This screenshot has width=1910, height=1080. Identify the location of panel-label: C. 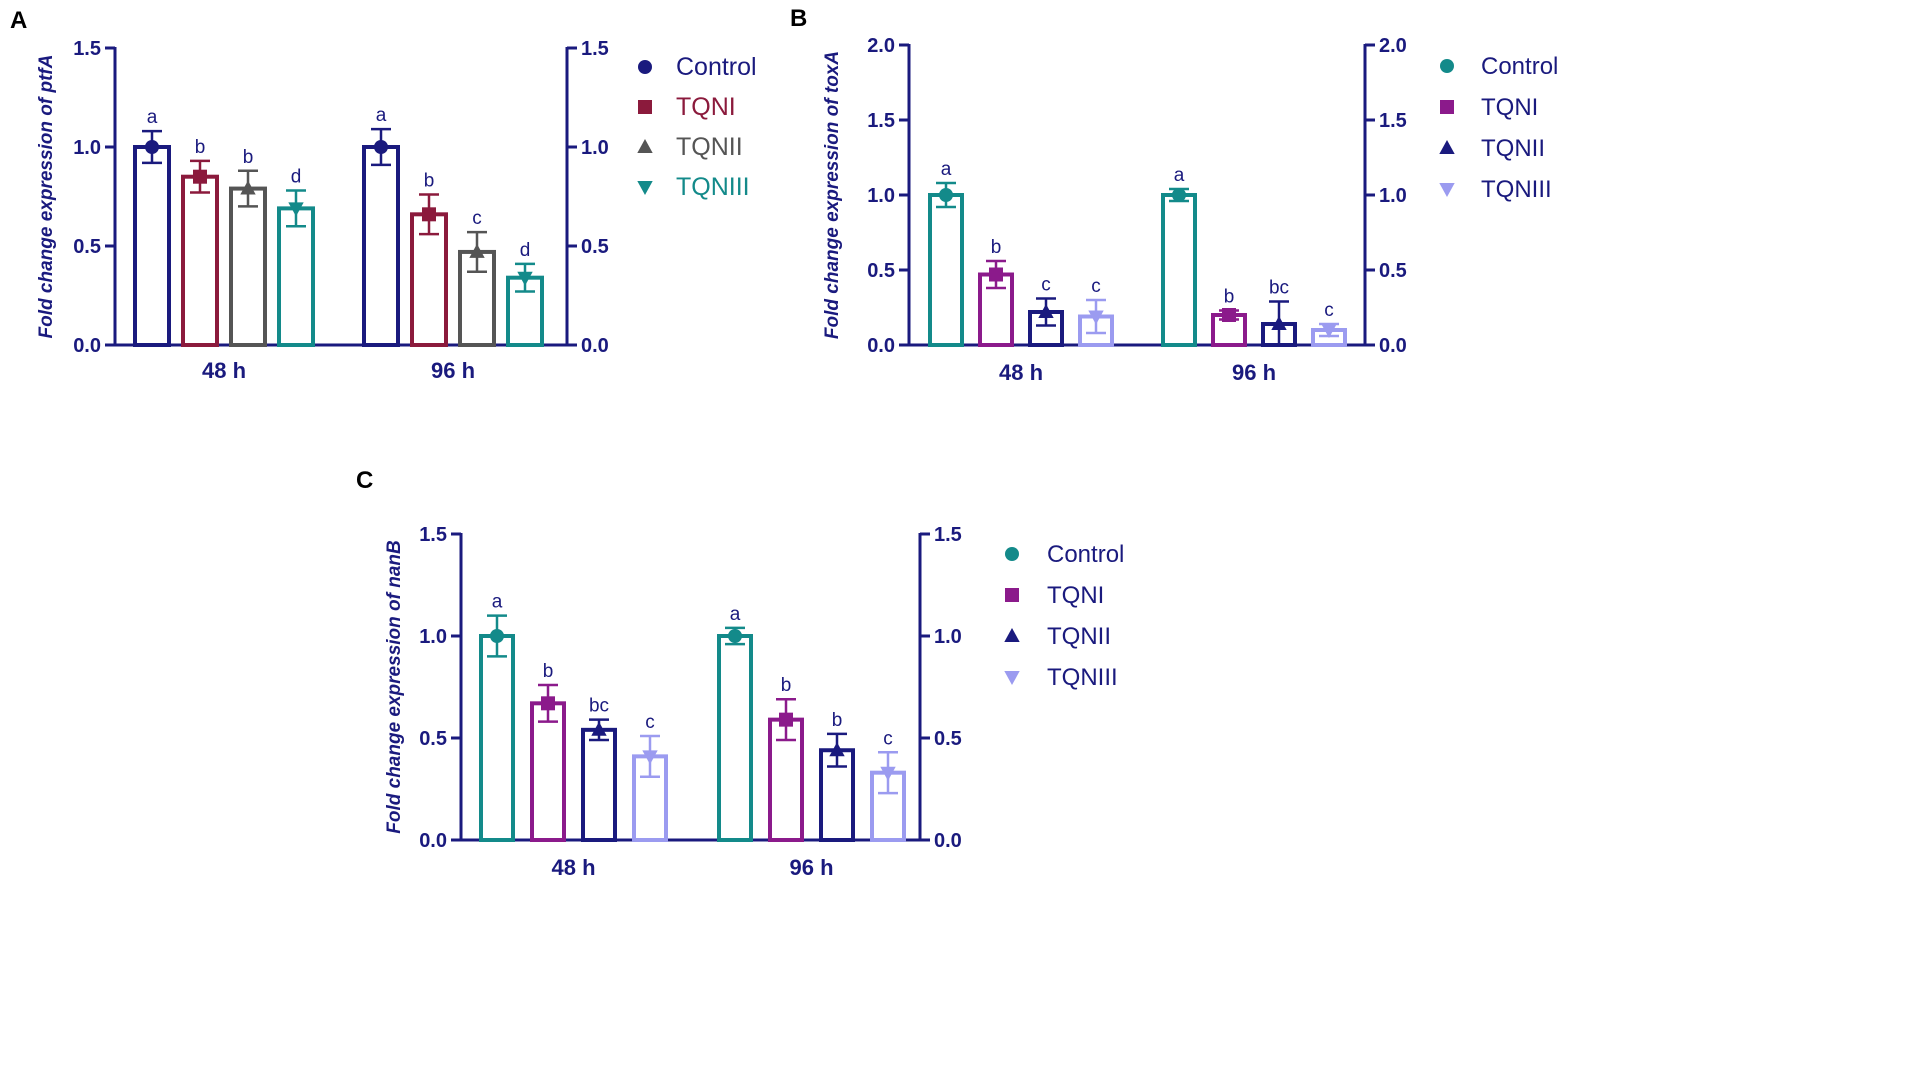
(364, 480).